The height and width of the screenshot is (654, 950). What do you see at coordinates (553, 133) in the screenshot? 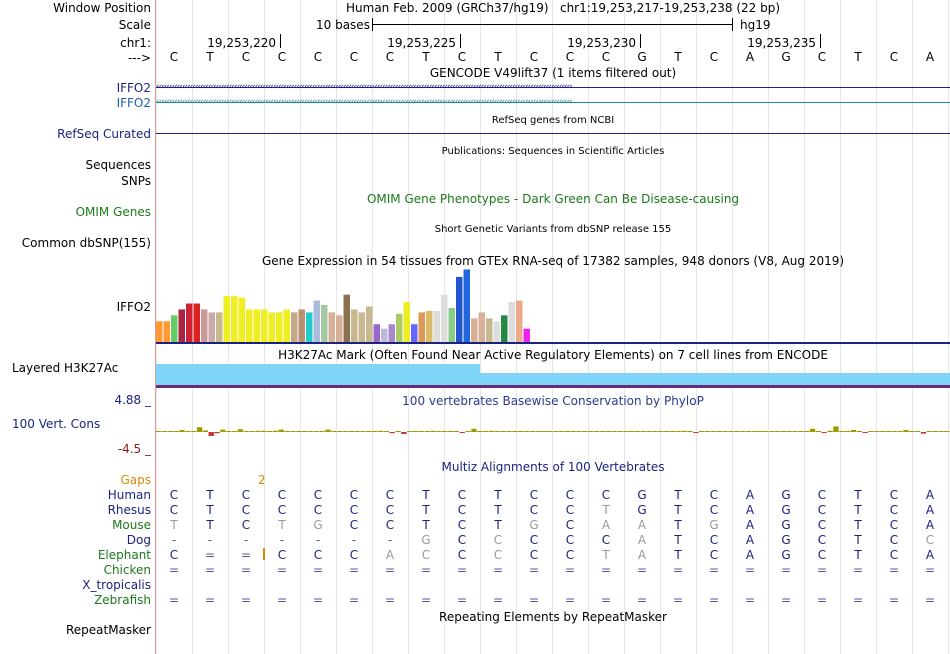
I see `refseq-gene-line` at bounding box center [553, 133].